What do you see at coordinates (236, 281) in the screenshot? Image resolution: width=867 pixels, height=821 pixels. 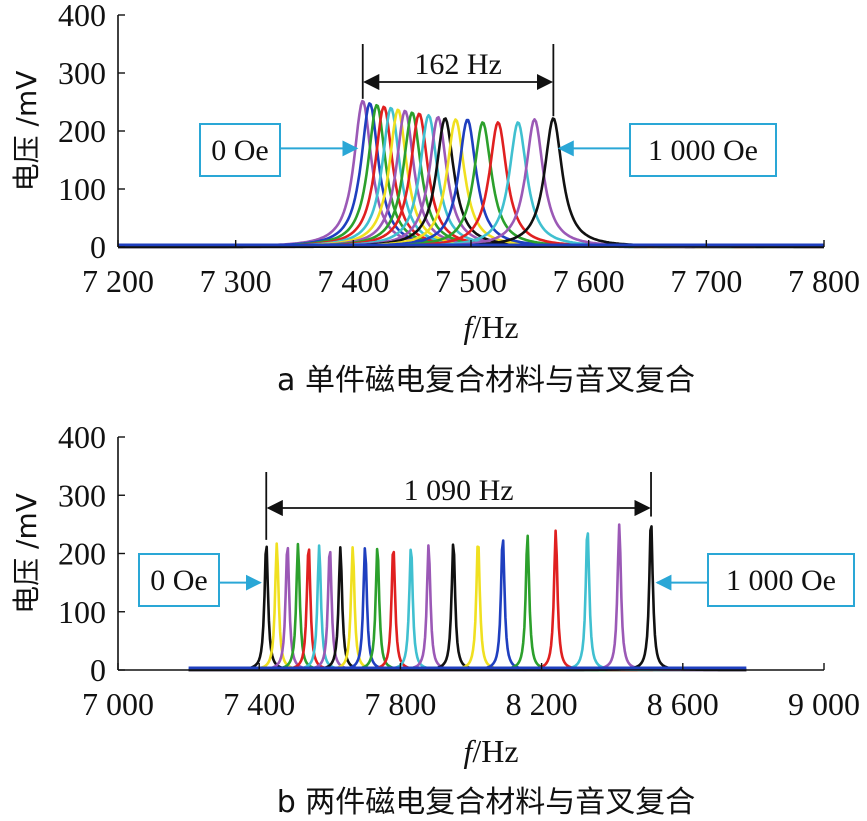 I see `x-tick-label: 7 300` at bounding box center [236, 281].